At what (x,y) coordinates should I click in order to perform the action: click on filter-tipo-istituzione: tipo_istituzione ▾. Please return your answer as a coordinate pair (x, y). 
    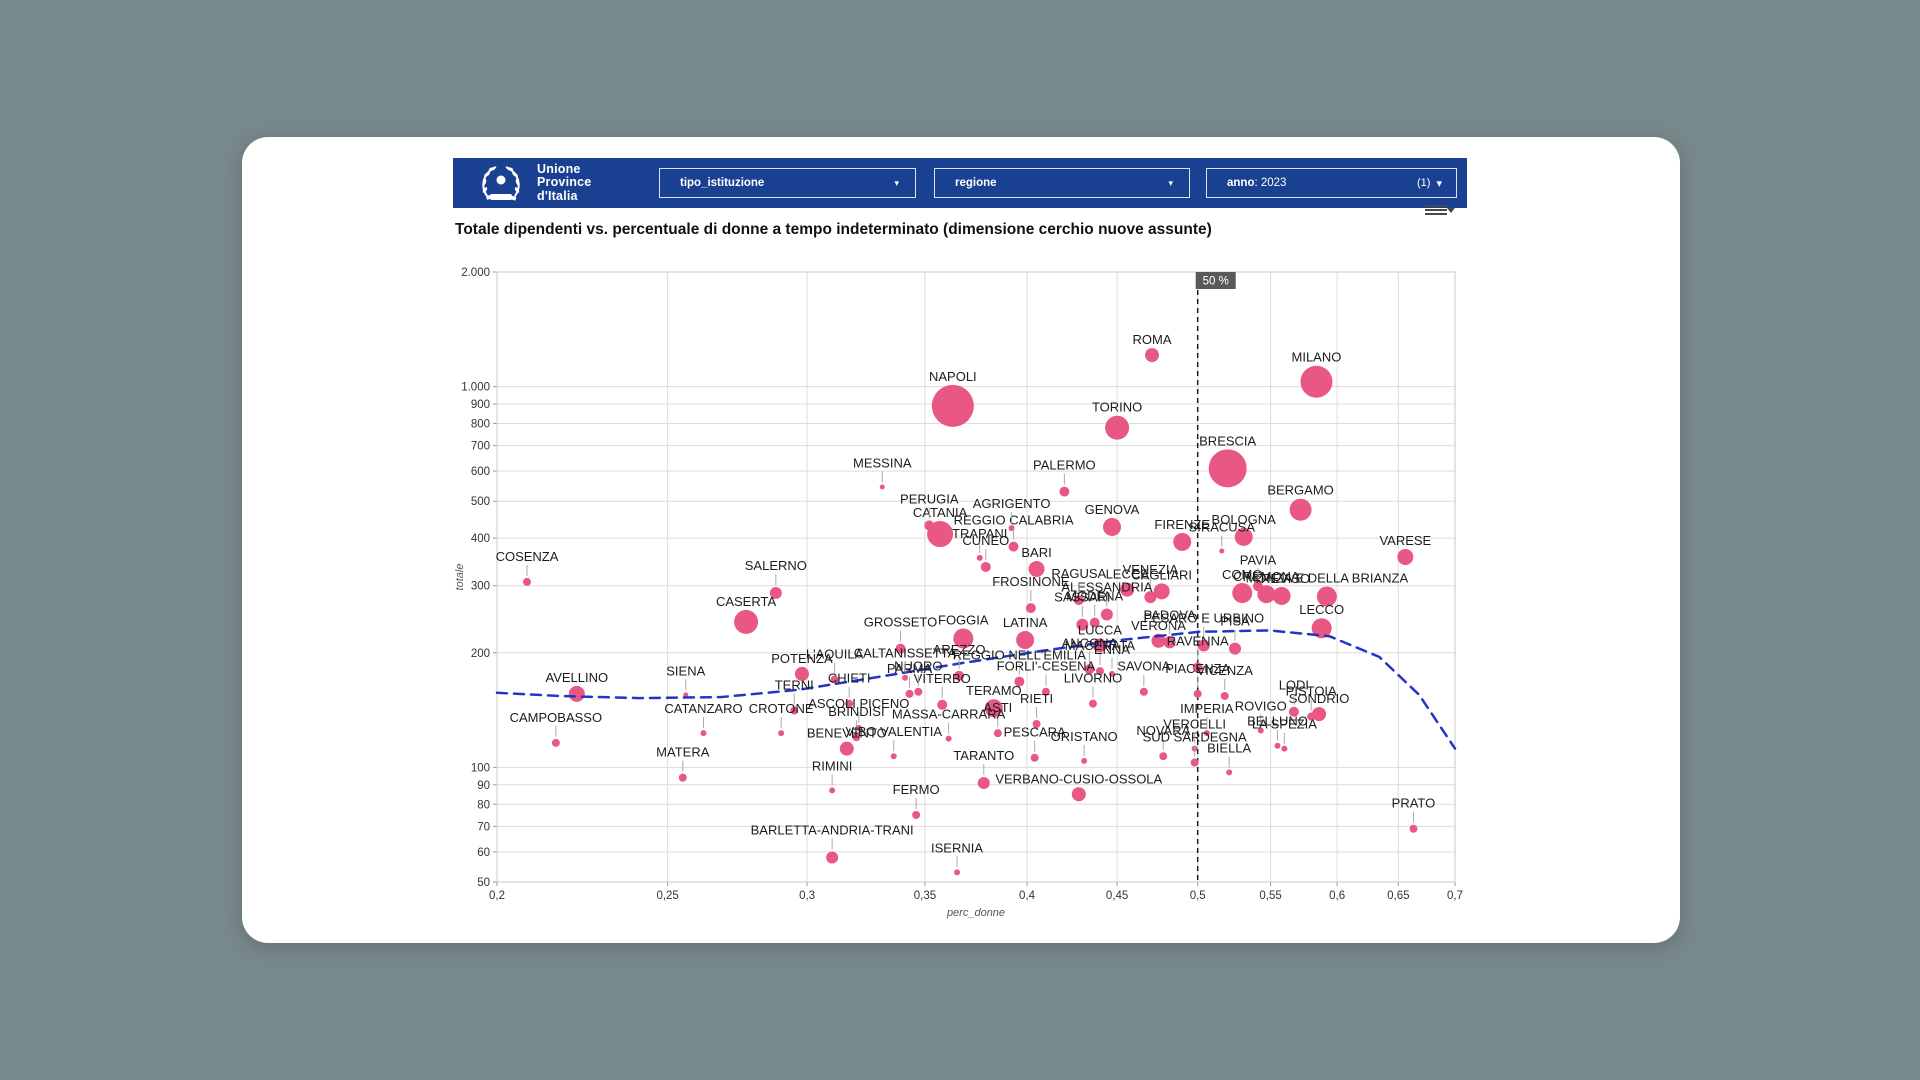
    Looking at the image, I should click on (787, 183).